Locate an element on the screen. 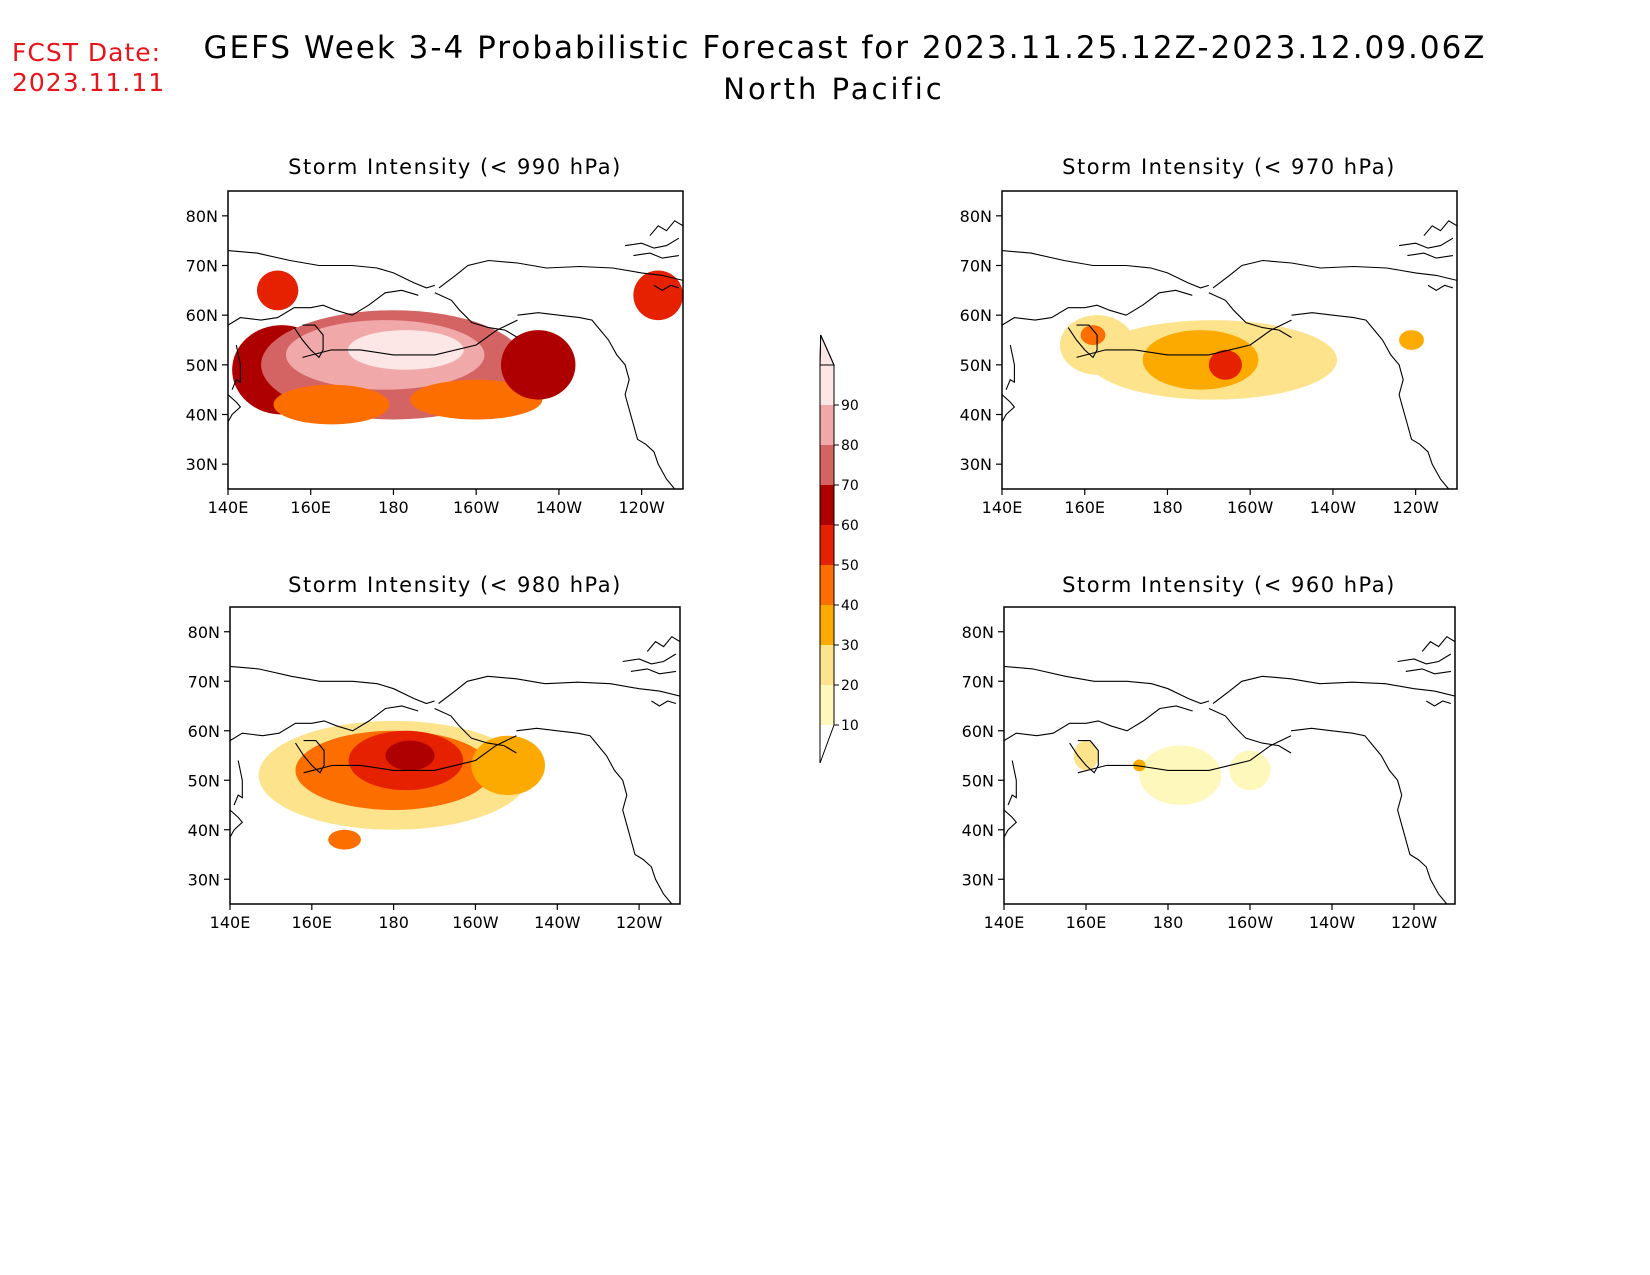  colorbar-label: 70 is located at coordinates (850, 486).